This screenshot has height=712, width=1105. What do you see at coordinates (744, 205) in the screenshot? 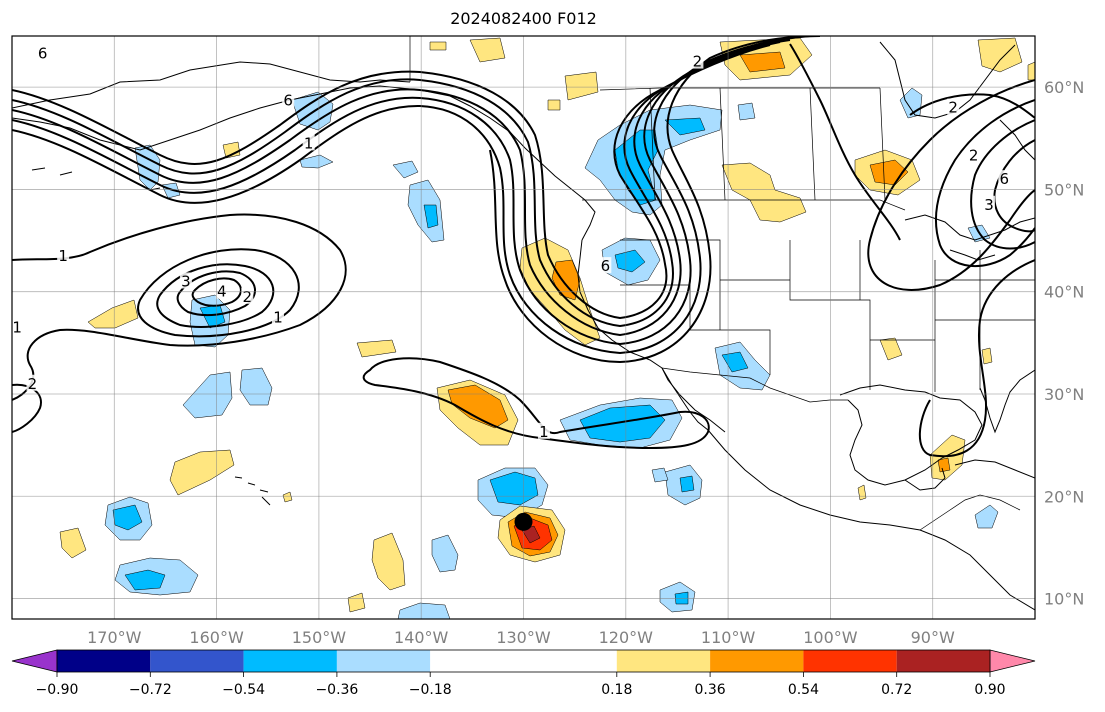
I see `border-us-canada` at bounding box center [744, 205].